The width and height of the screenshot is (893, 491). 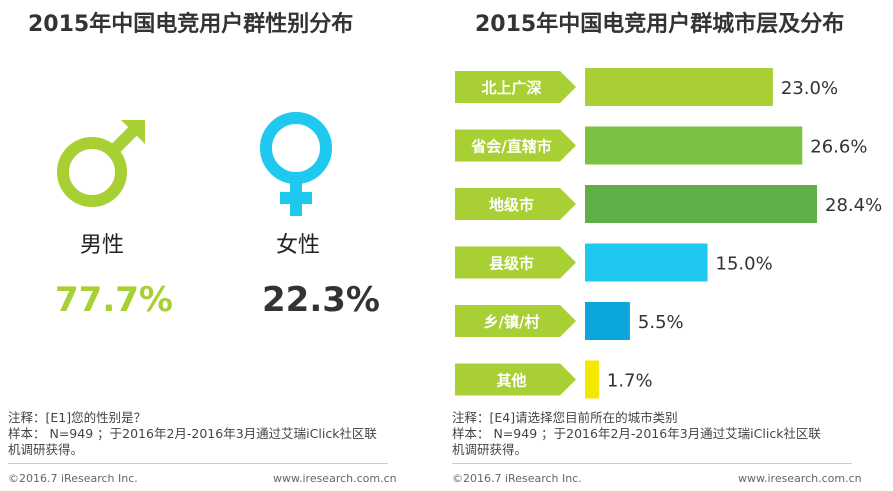 I want to click on city-note-line1: 注释：[E4]请选择您目前所在的城市类别, so click(x=565, y=417).